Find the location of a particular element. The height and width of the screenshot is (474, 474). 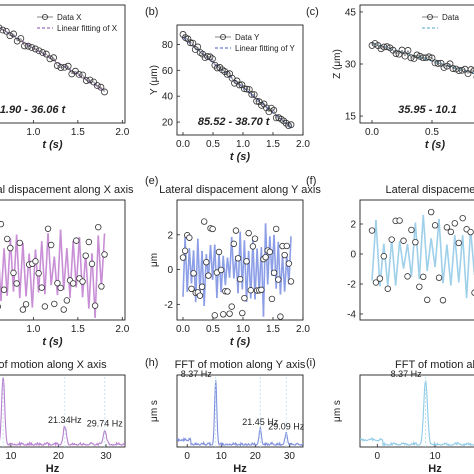

x-tick-label: 1.0 is located at coordinates (243, 329).